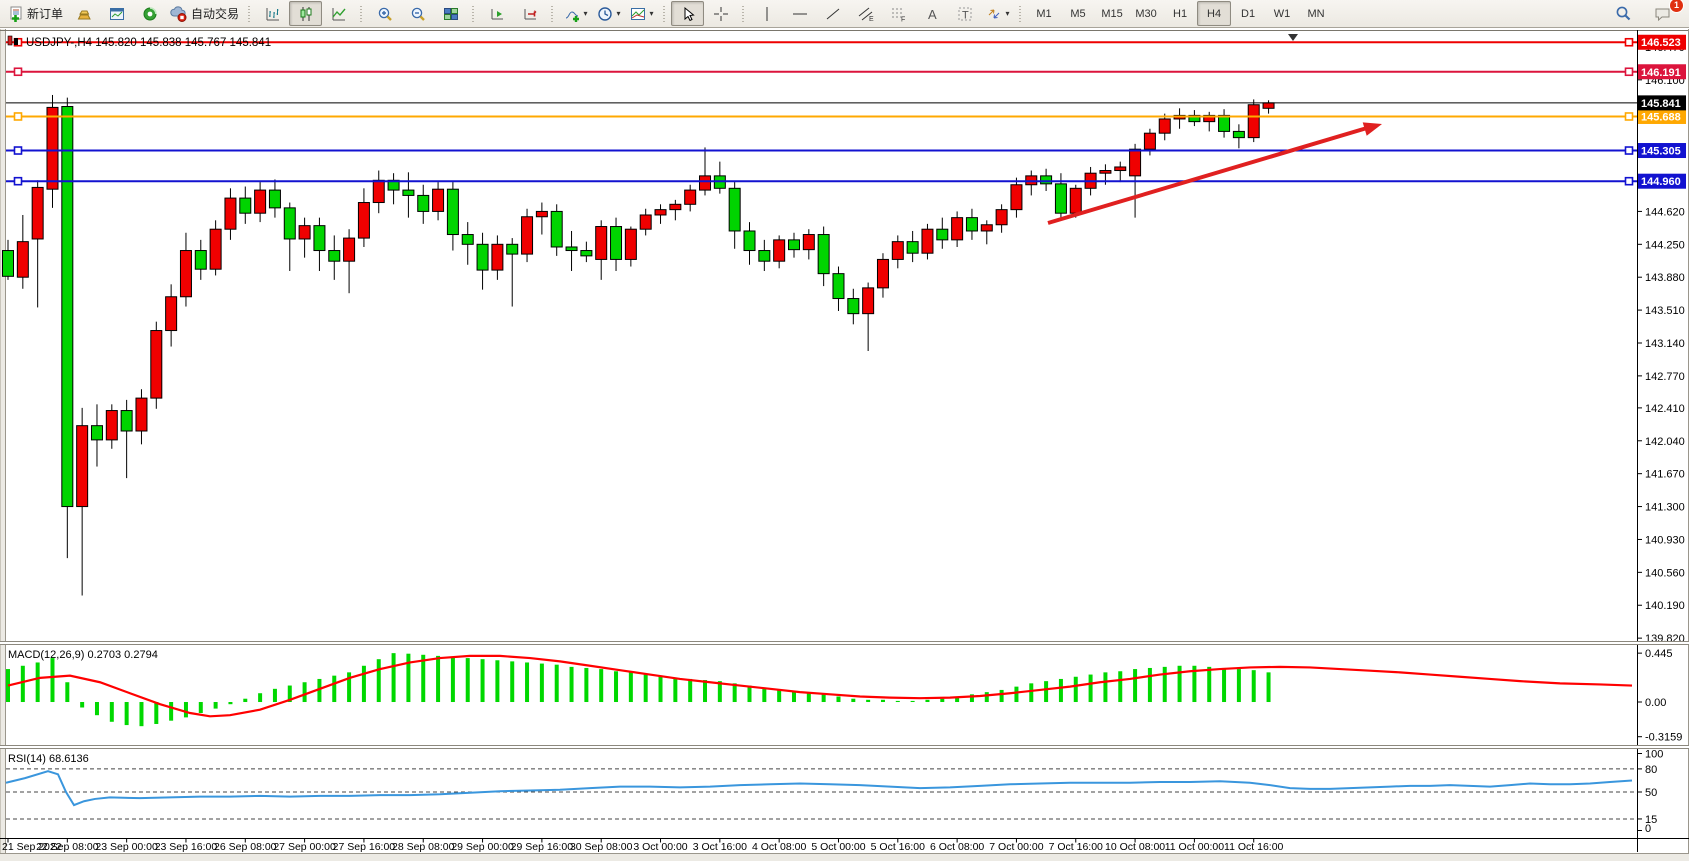  Describe the element at coordinates (1665, 409) in the screenshot. I see `price-tick-label: 142.410` at that location.